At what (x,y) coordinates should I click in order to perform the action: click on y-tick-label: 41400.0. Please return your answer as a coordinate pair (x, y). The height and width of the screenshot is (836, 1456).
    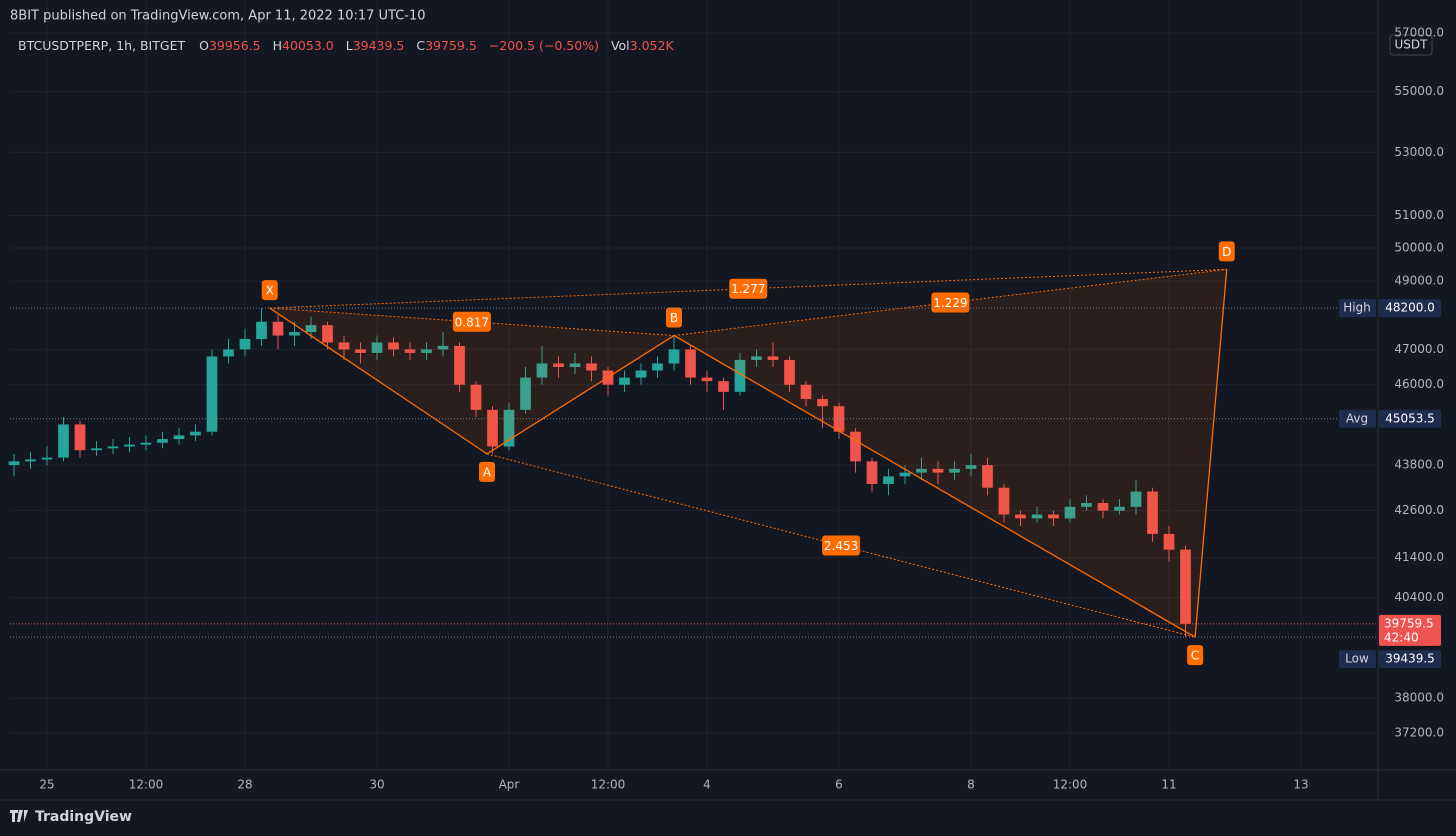
    Looking at the image, I should click on (1419, 557).